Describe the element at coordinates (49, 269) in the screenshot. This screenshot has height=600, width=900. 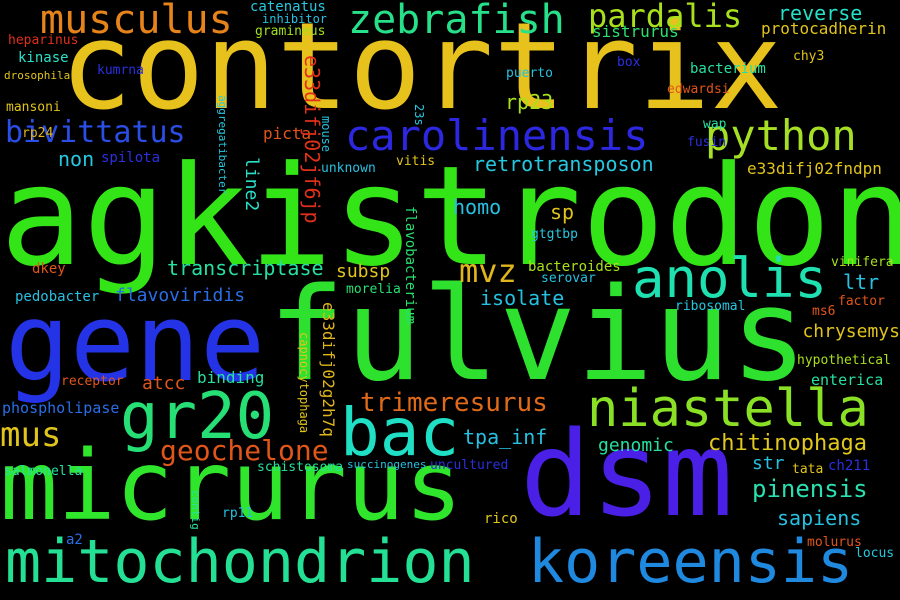
I see `word-dkey: dkey` at that location.